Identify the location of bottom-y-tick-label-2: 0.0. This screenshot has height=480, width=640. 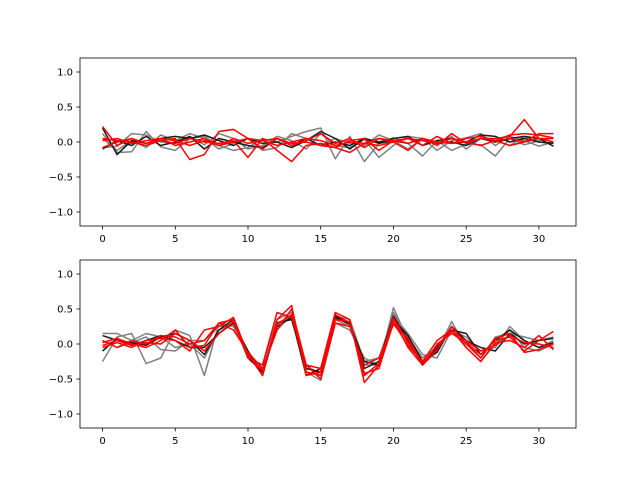
(65, 345).